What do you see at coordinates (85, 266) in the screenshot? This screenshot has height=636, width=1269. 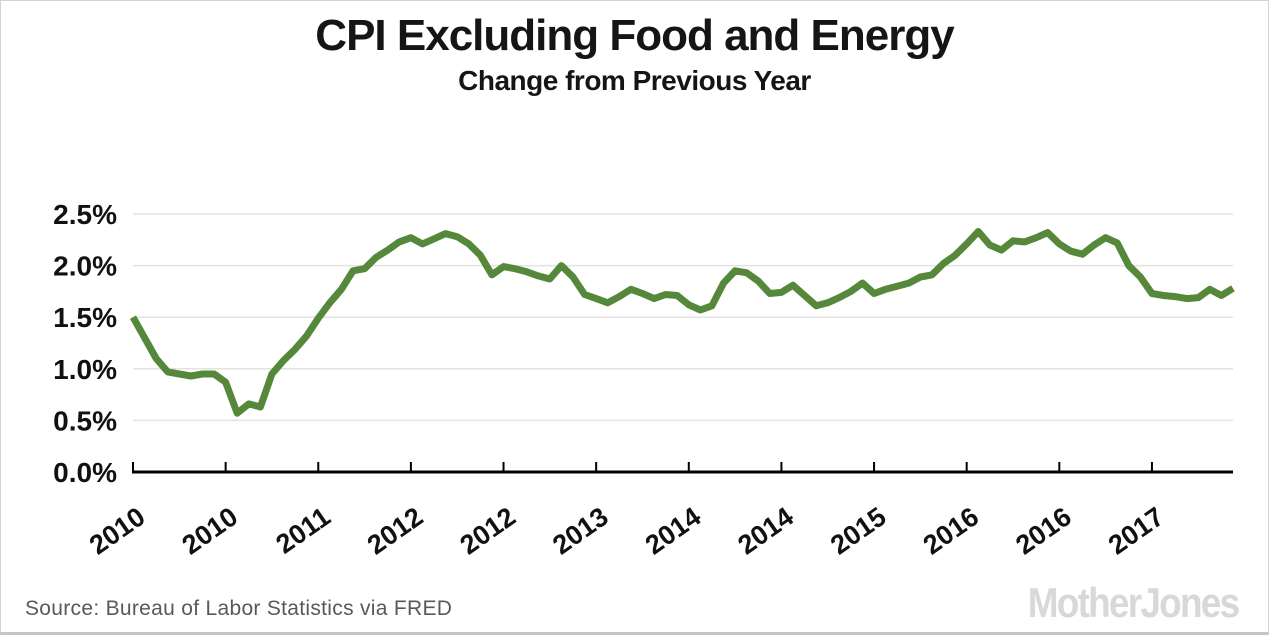 I see `y-axis-tick-label: 2.0%` at bounding box center [85, 266].